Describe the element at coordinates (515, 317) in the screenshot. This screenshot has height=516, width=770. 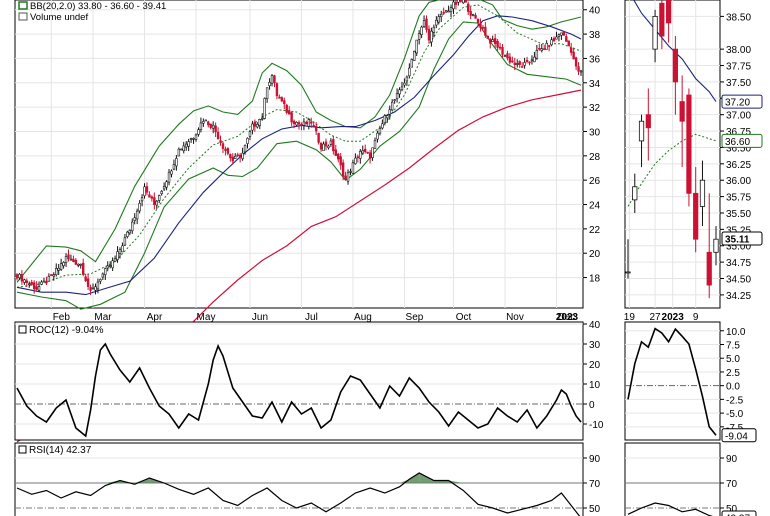
I see `main-xtick-label: Nov` at that location.